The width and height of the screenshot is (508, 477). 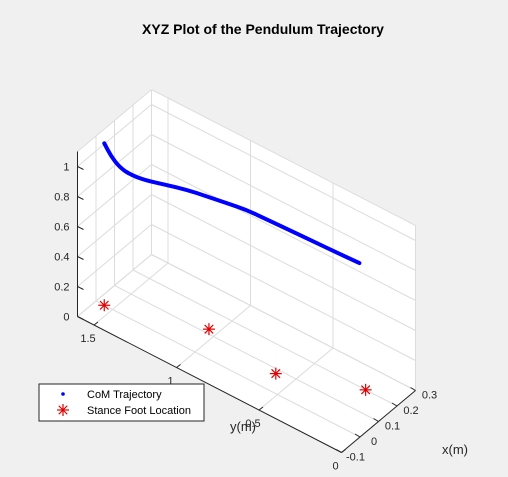 What do you see at coordinates (61, 288) in the screenshot?
I see `z-tick-label: 0.2` at bounding box center [61, 288].